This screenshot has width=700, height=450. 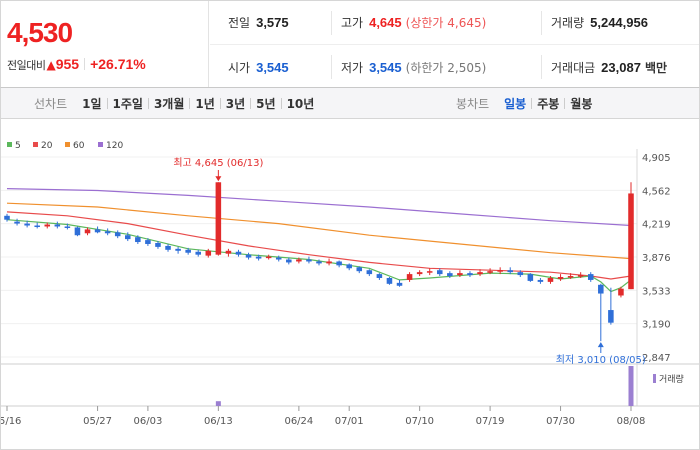 I want to click on x-tick-label-1: 05/27, so click(x=97, y=421).